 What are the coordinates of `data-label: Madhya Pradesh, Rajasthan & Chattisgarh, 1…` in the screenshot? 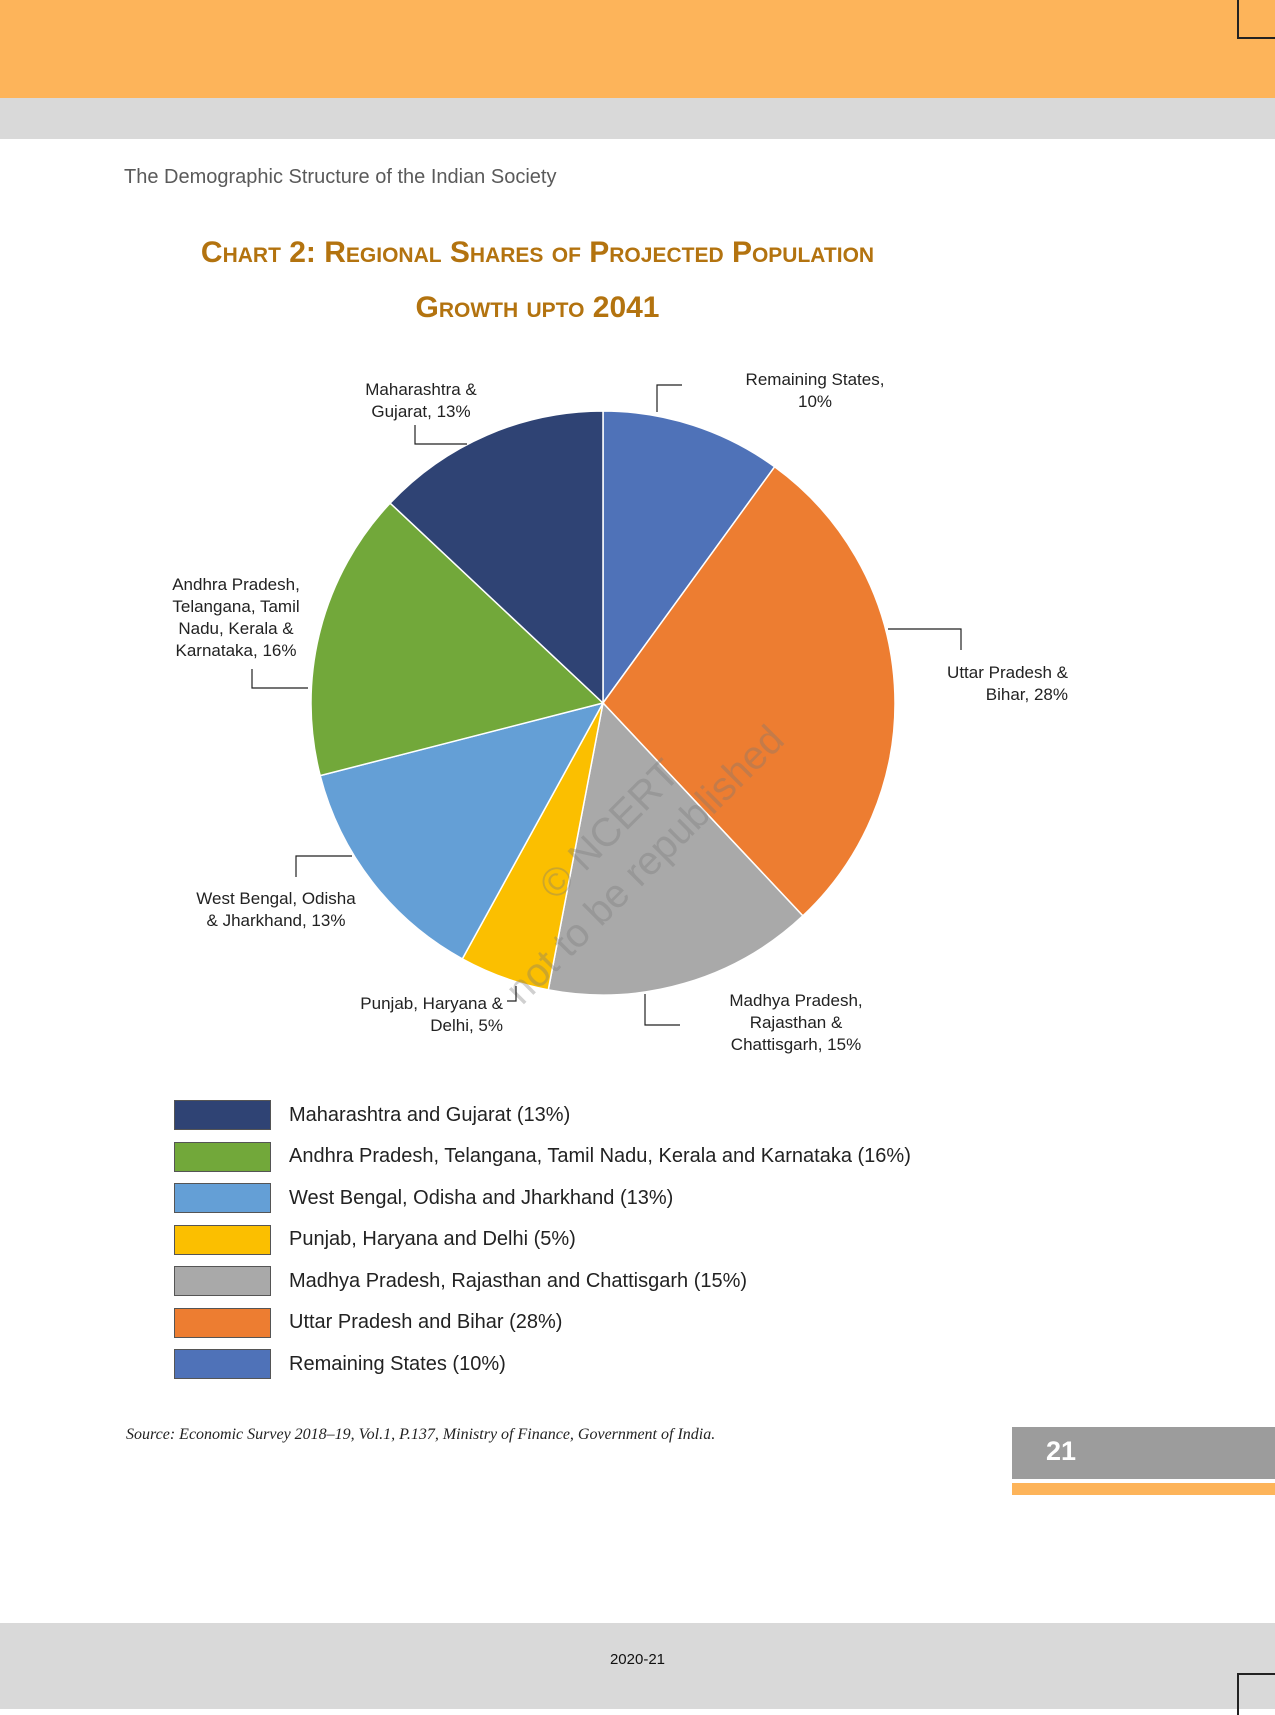 It's located at (795, 1022).